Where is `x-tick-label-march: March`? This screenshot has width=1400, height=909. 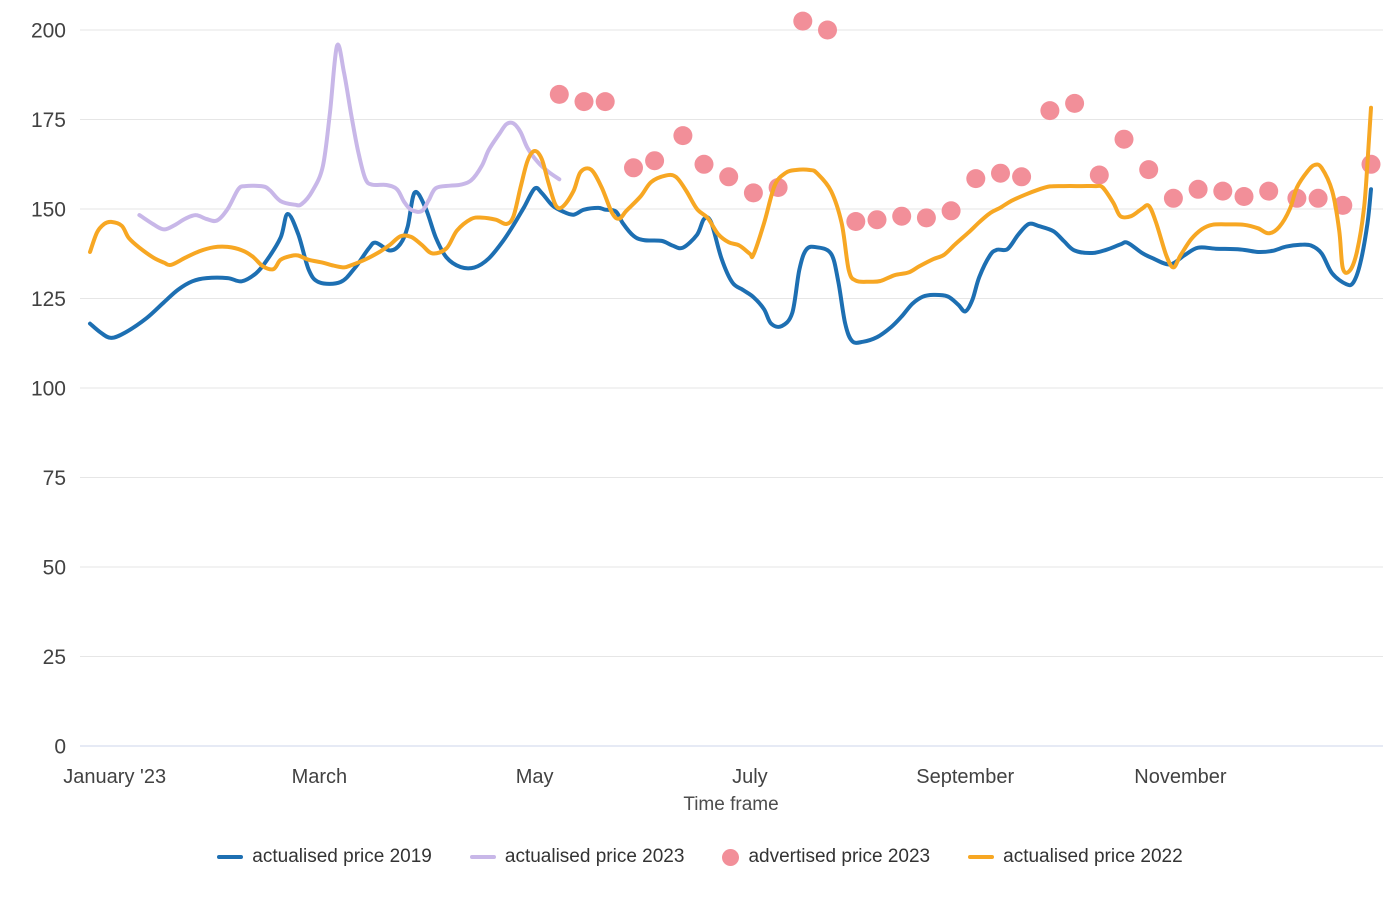
x-tick-label-march: March is located at coordinates (320, 777).